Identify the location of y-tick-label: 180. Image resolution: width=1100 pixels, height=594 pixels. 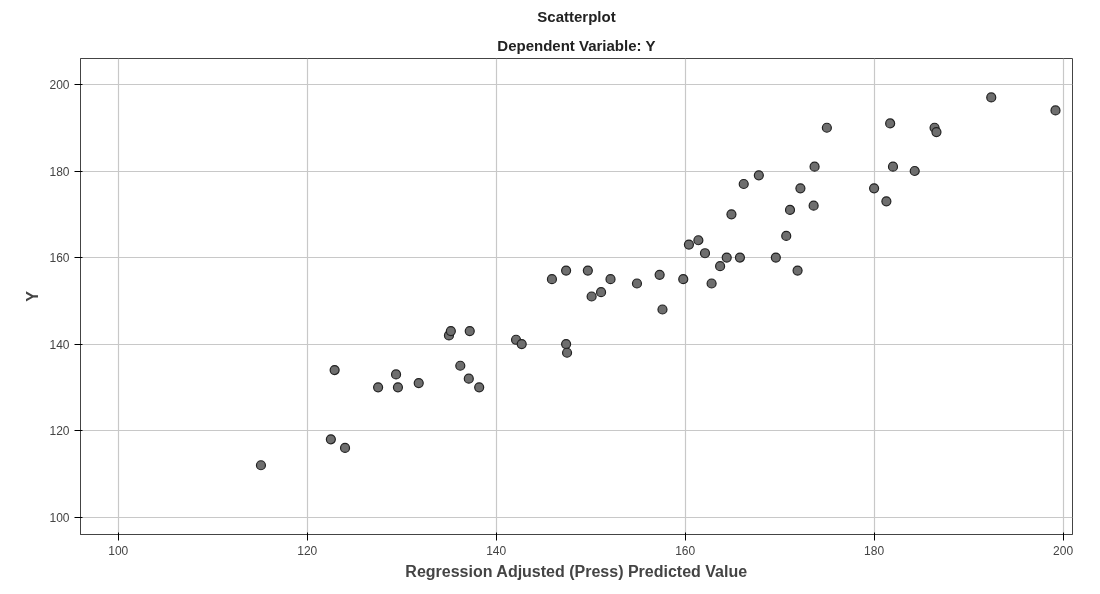
(59, 171).